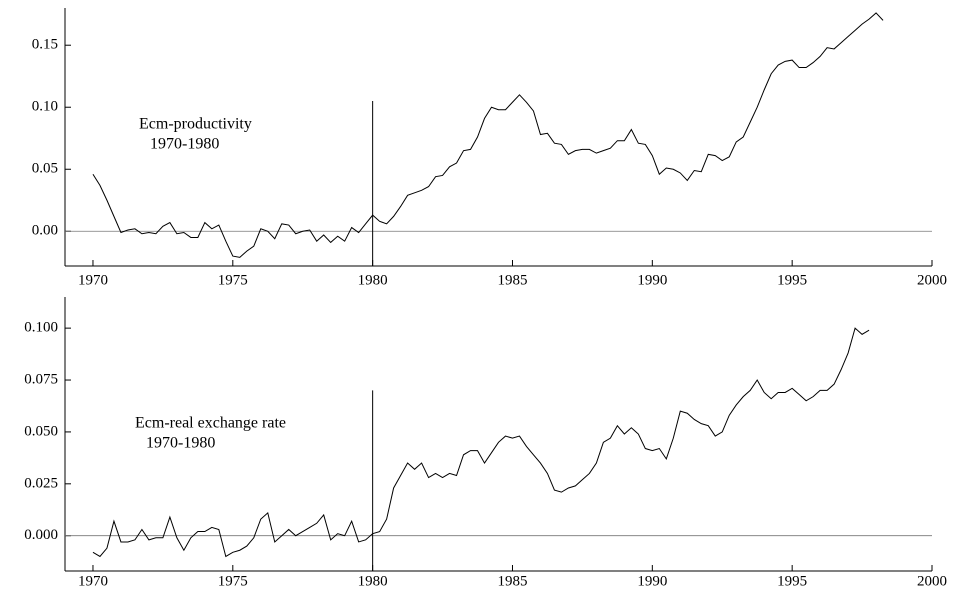 This screenshot has width=959, height=590. What do you see at coordinates (41, 535) in the screenshot?
I see `y-tick-label: 0.000` at bounding box center [41, 535].